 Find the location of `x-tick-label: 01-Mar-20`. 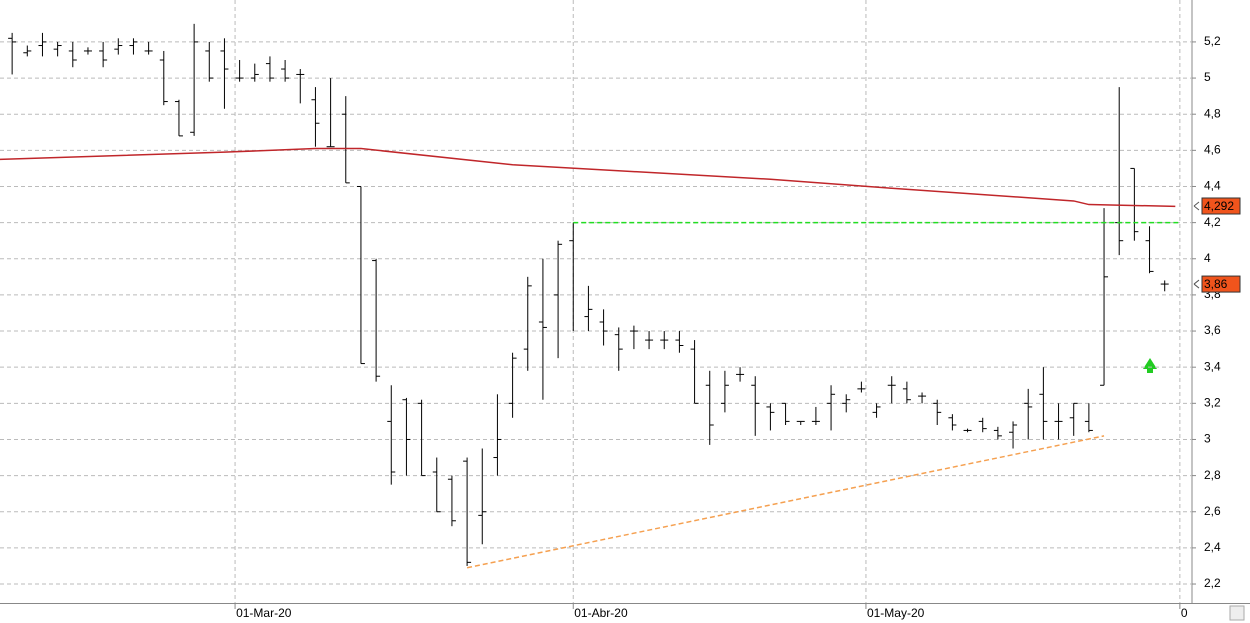

x-tick-label: 01-Mar-20 is located at coordinates (264, 613).